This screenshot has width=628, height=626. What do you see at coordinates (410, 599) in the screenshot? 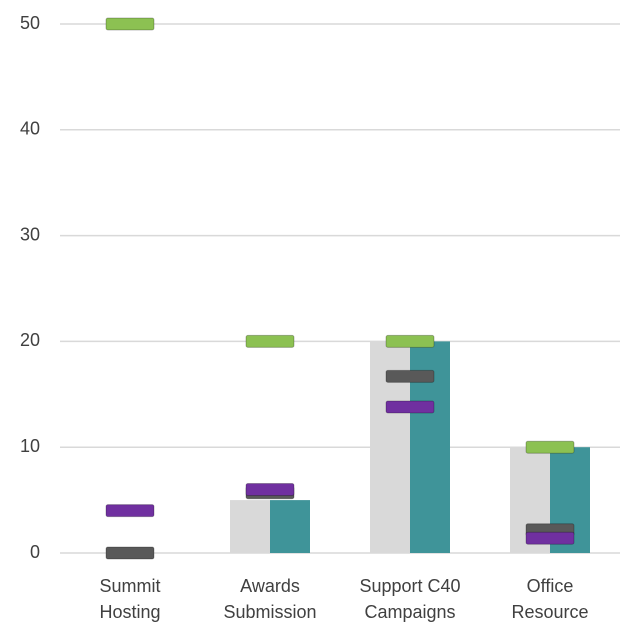
I see `x-tick-label: Support C40 Campaigns` at bounding box center [410, 599].